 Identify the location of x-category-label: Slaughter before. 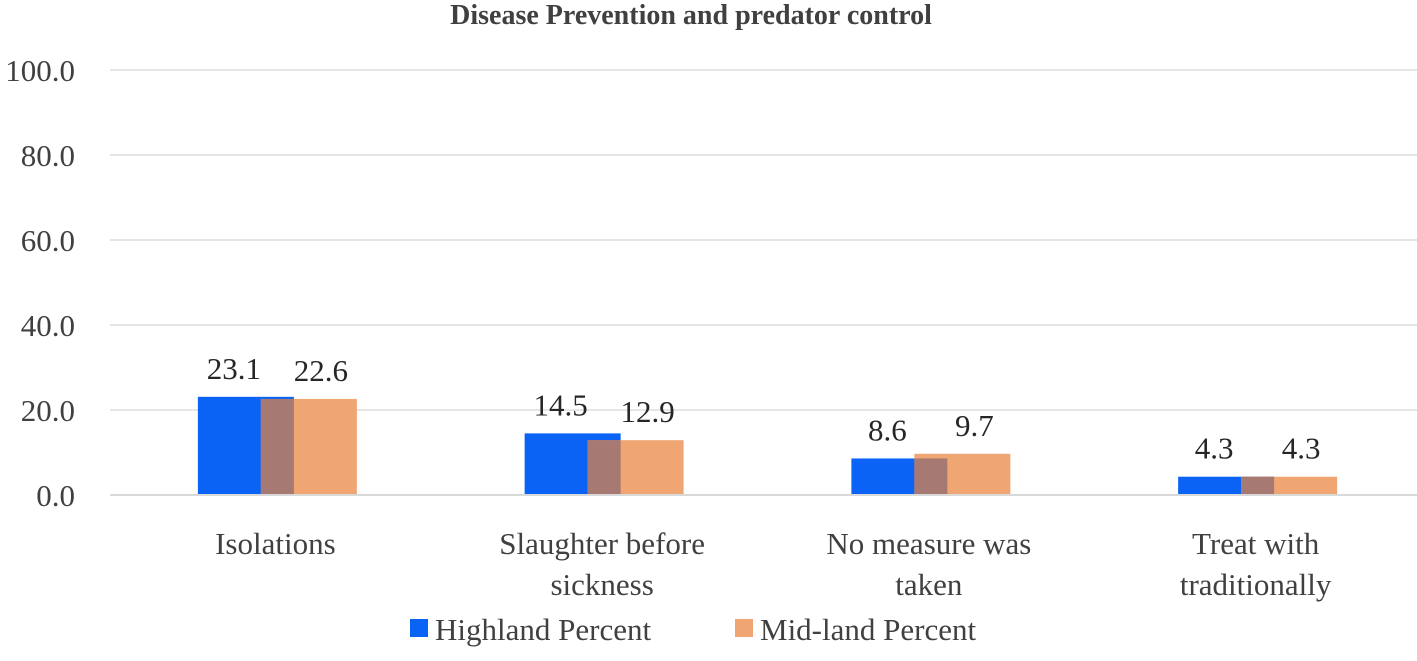
(602, 543).